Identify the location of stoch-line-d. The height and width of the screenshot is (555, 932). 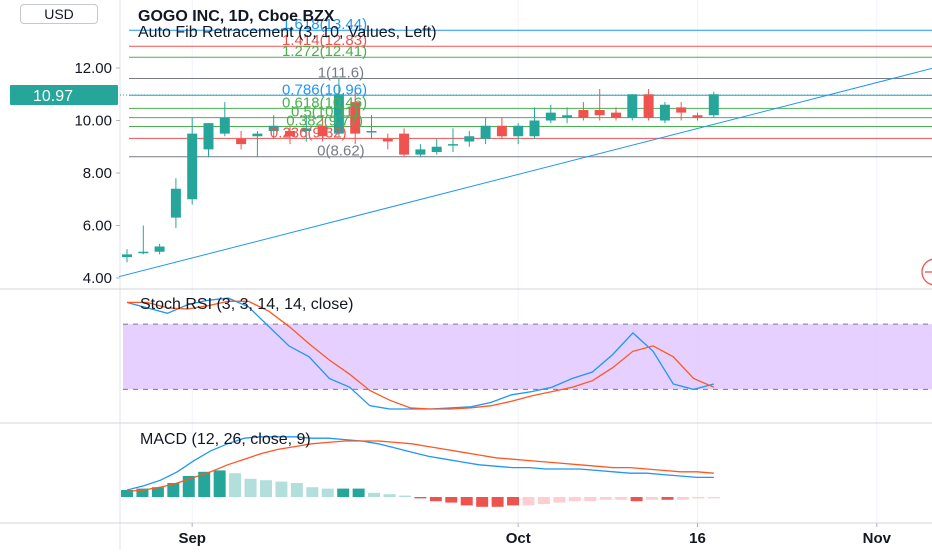
(421, 355).